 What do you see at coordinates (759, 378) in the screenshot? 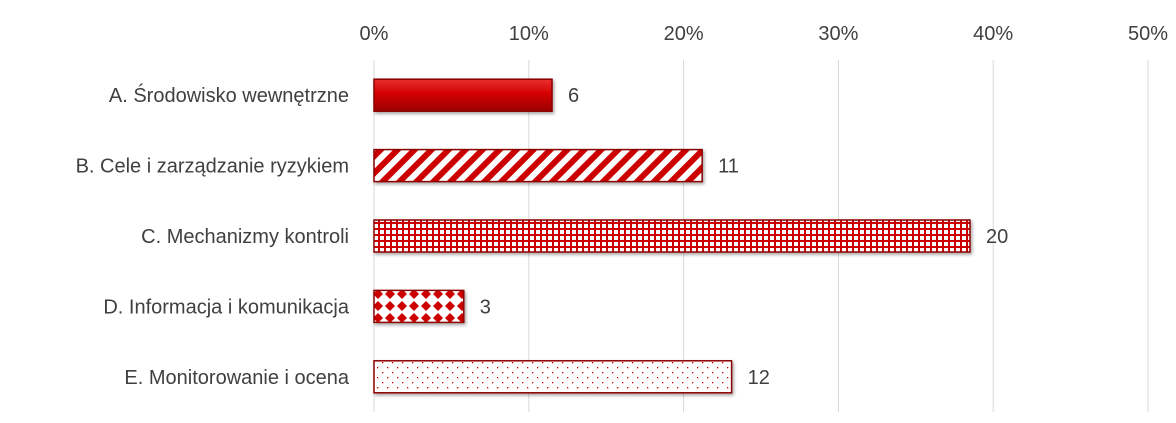
I see `data-label: 12` at bounding box center [759, 378].